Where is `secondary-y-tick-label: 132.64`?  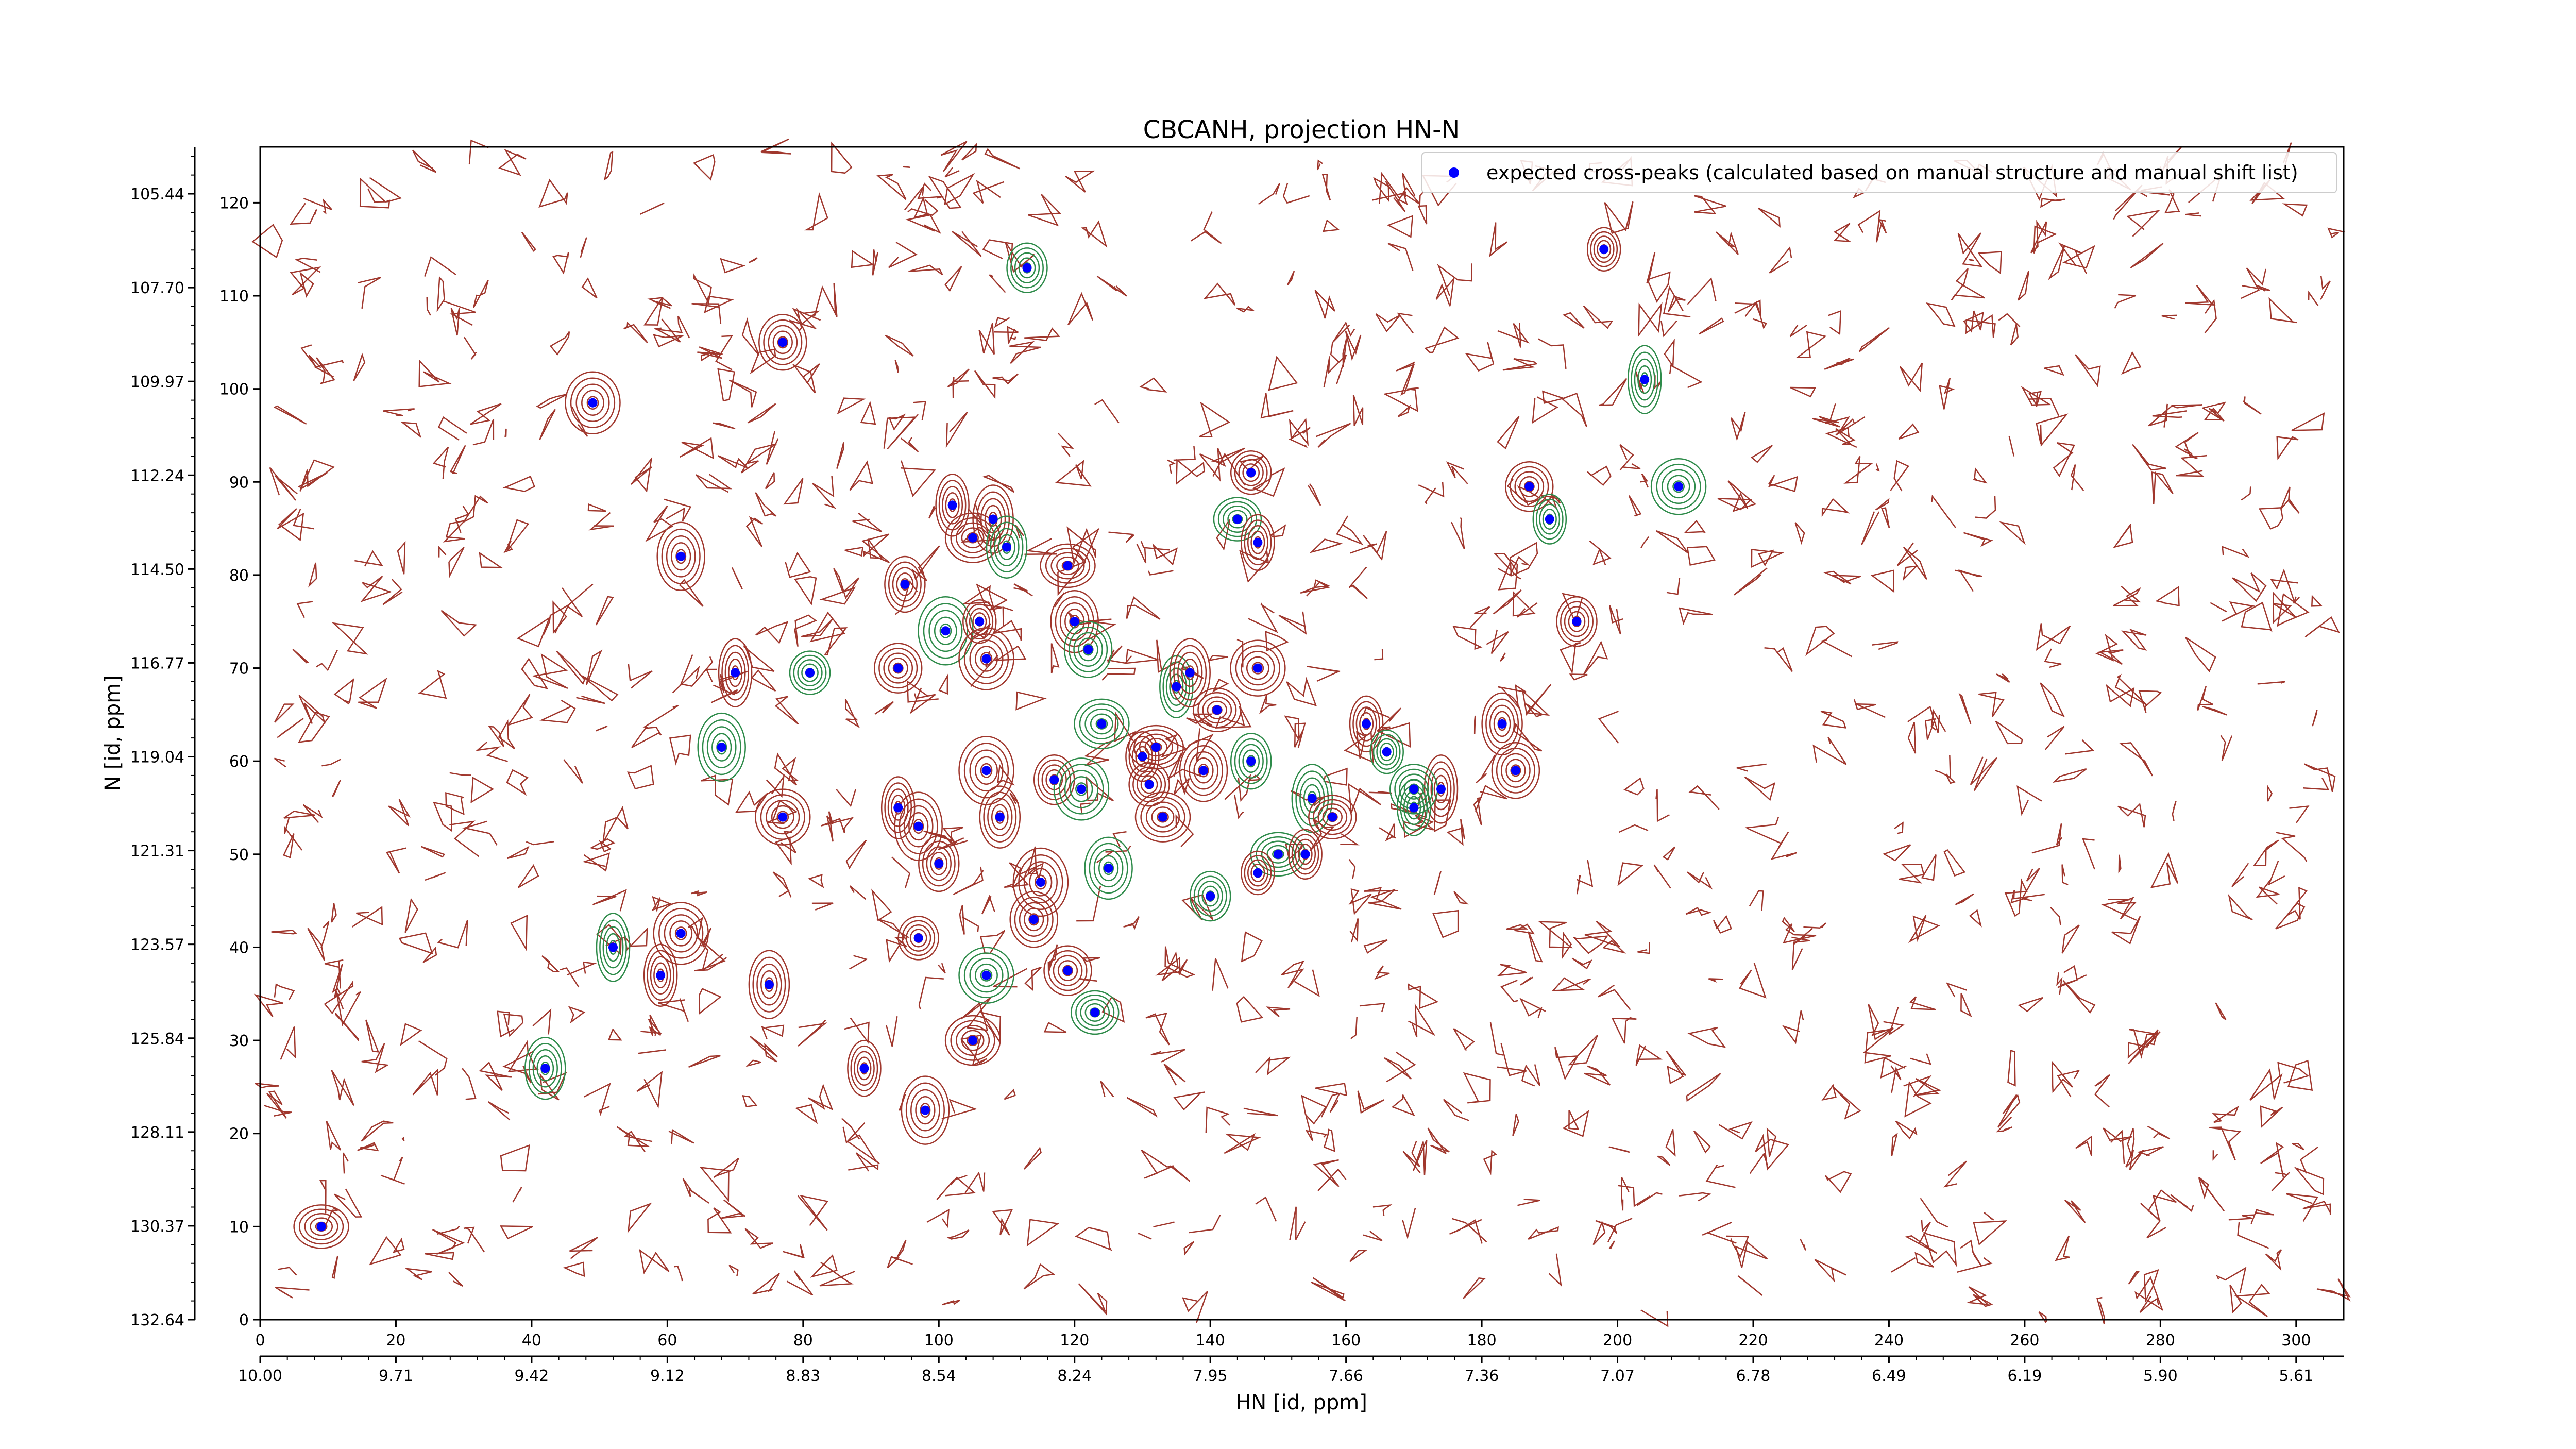 secondary-y-tick-label: 132.64 is located at coordinates (157, 1320).